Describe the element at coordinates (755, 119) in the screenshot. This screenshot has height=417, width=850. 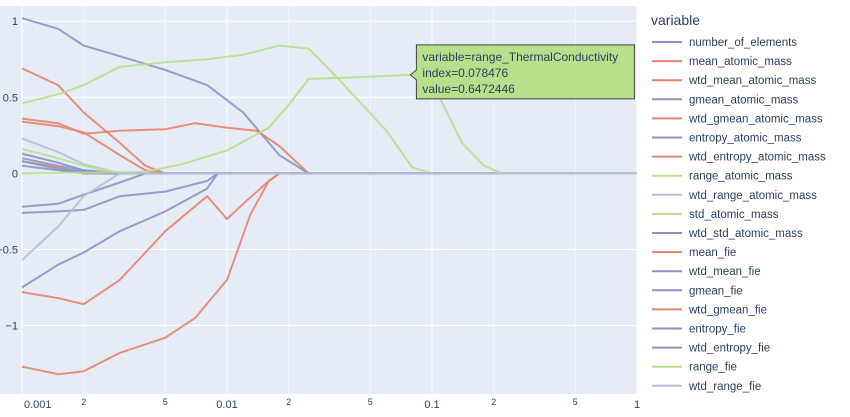
I see `legend-item-label: wtd_gmean_atomic_mass` at that location.